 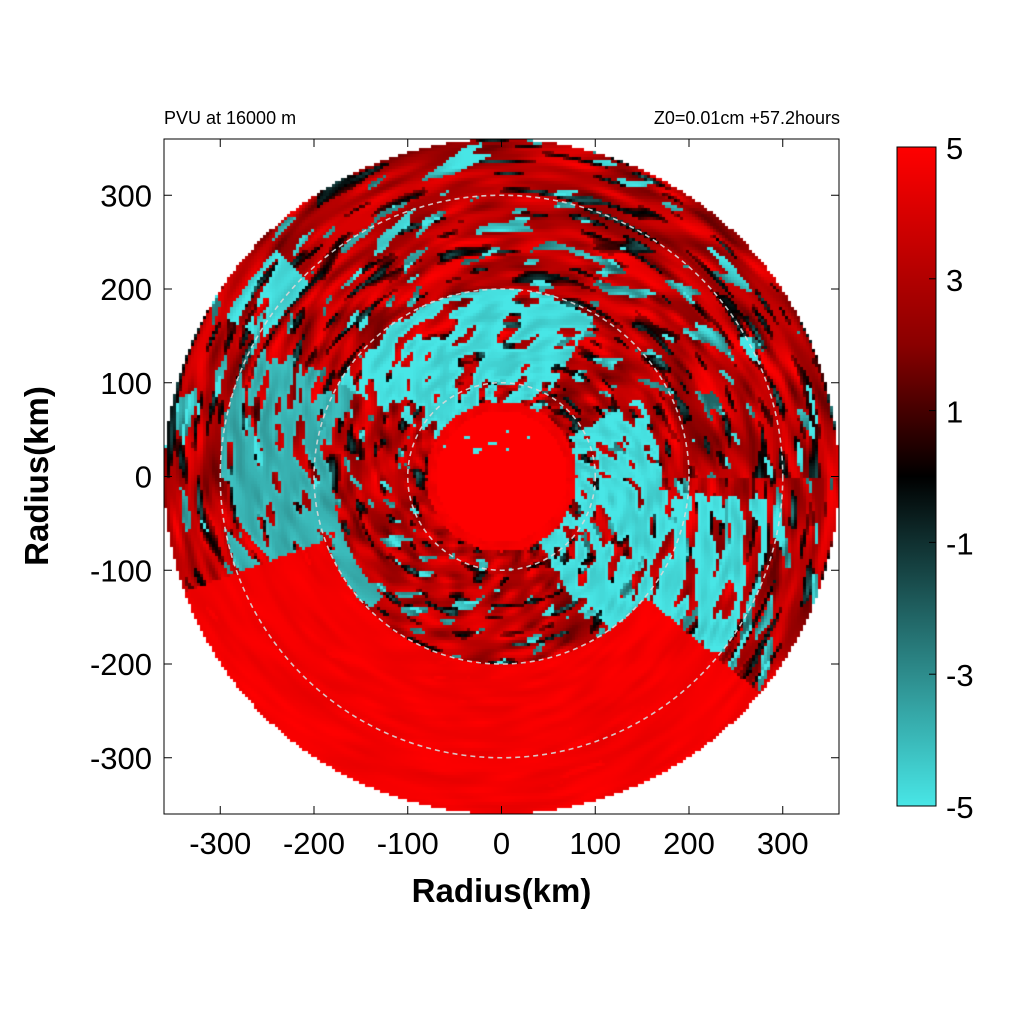 What do you see at coordinates (126, 289) in the screenshot?
I see `y-tick-label: 200` at bounding box center [126, 289].